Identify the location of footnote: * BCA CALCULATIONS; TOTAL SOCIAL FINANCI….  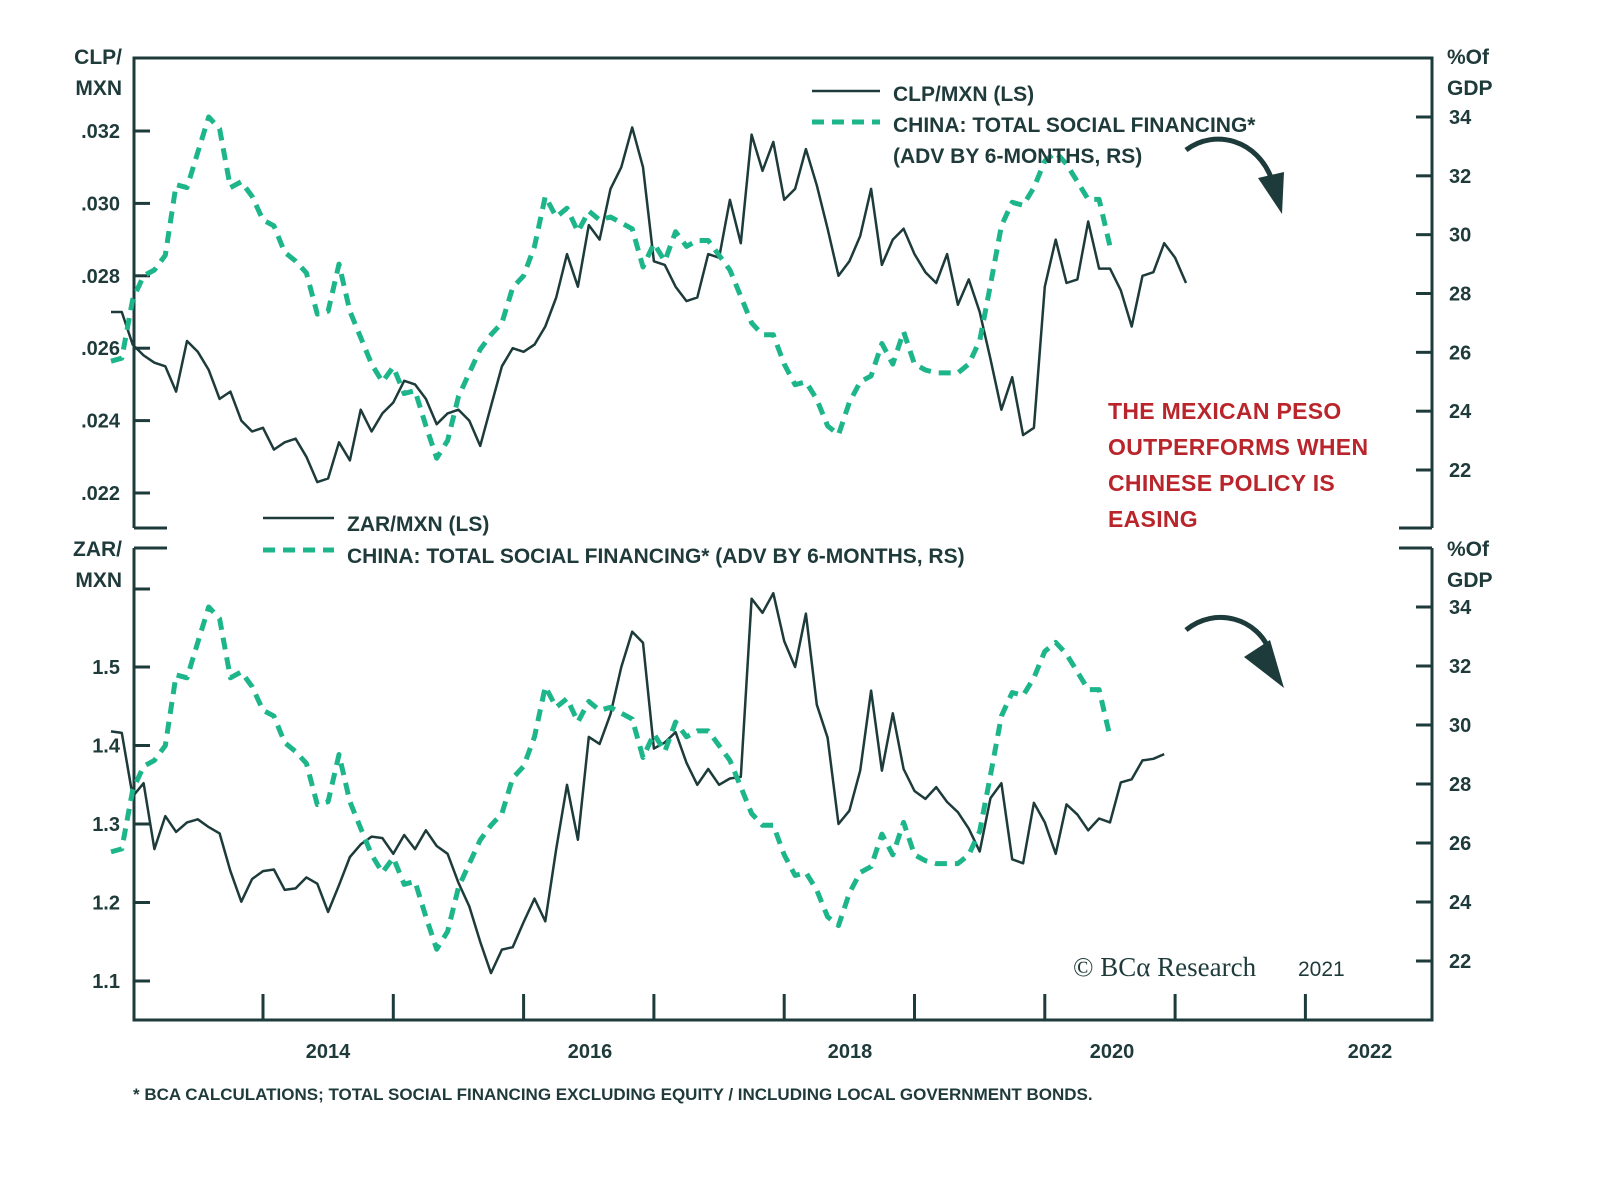
(613, 1094).